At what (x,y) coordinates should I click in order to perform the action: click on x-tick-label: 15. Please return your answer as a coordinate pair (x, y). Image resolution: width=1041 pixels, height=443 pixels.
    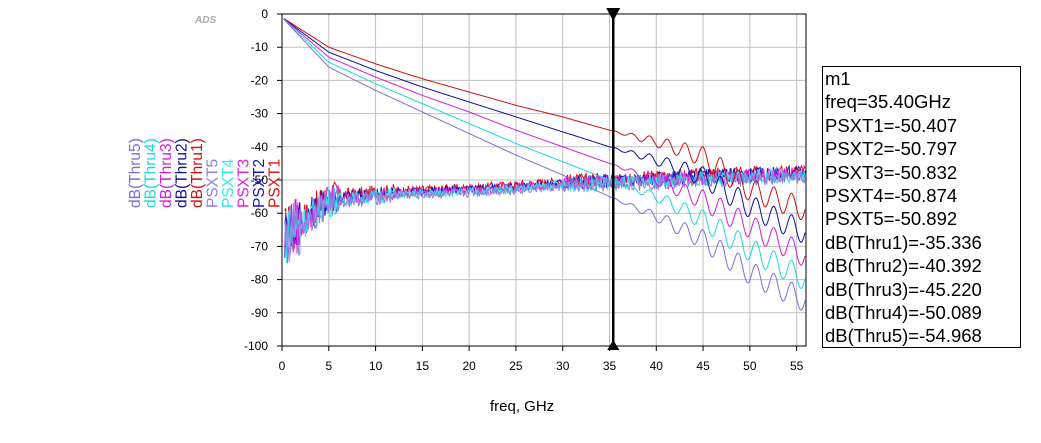
    Looking at the image, I should click on (423, 366).